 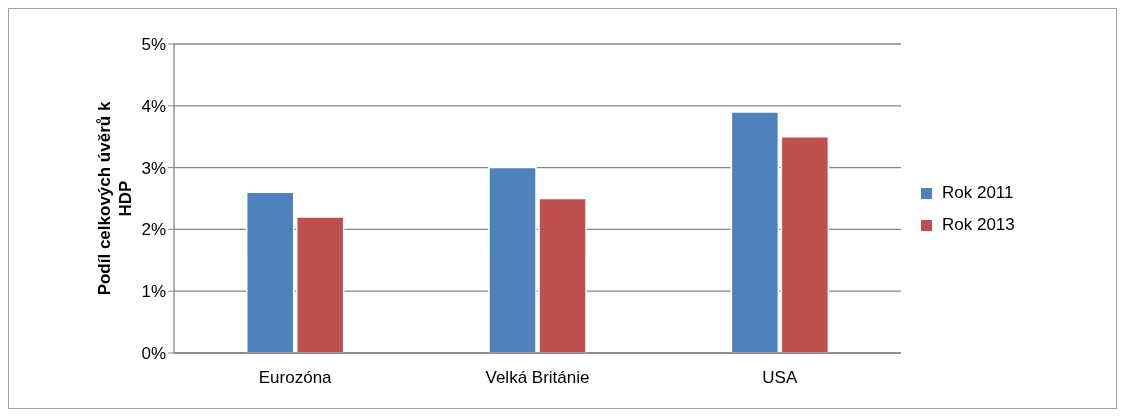 I want to click on y-tick-label: 5%, so click(x=153, y=45).